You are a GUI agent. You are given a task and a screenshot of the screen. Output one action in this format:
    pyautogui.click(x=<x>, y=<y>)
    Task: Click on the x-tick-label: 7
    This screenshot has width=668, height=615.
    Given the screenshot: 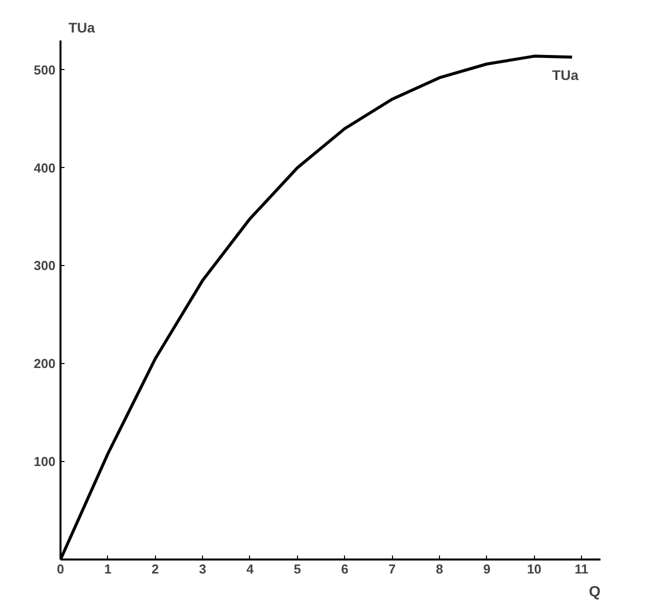 What is the action you would take?
    pyautogui.click(x=392, y=569)
    